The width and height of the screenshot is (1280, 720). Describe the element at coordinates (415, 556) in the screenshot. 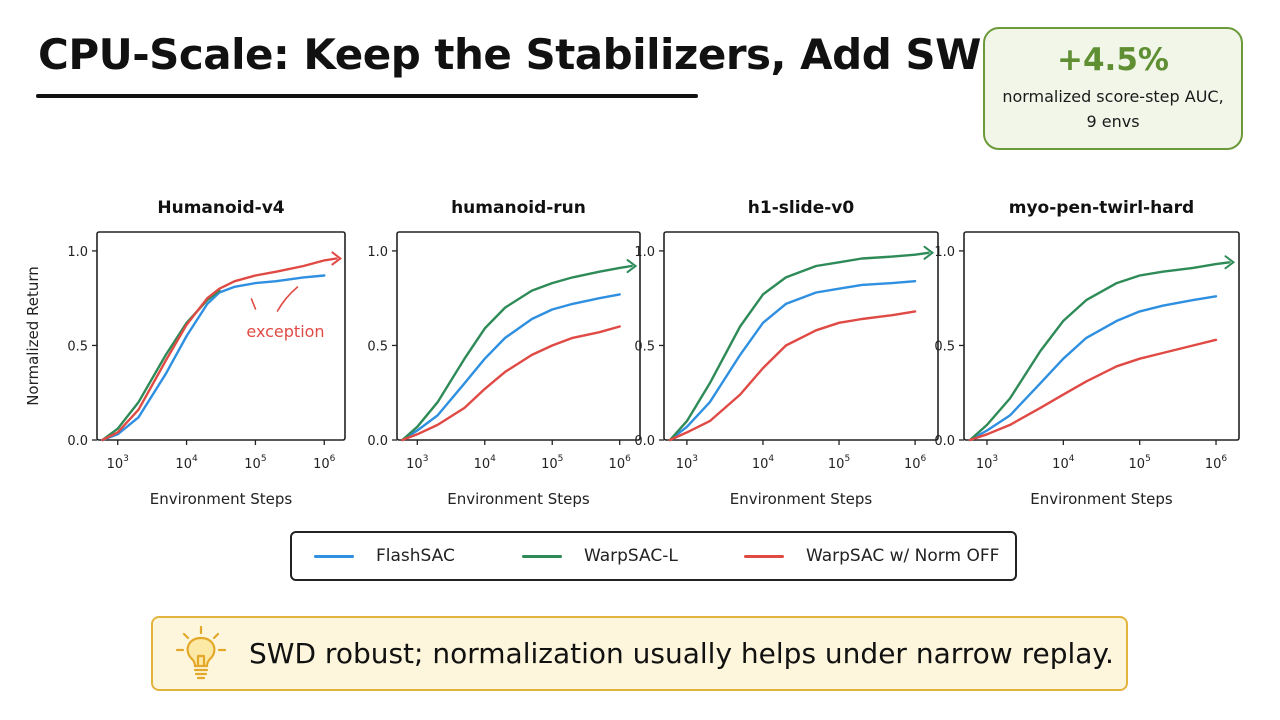

I see `legend-label-flashsac: FlashSAC` at that location.